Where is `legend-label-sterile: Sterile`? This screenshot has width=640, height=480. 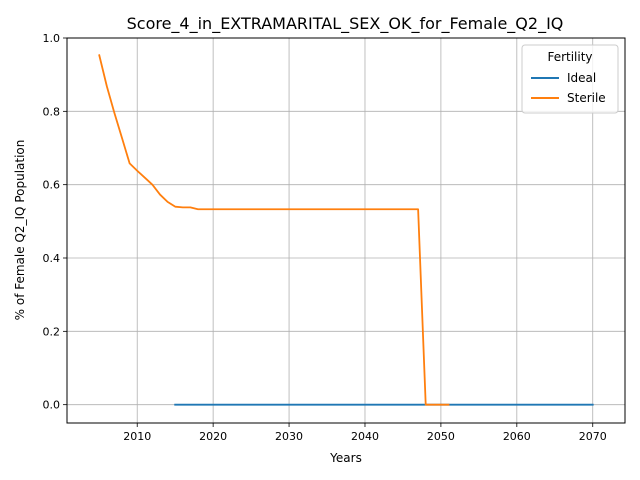 legend-label-sterile: Sterile is located at coordinates (586, 98).